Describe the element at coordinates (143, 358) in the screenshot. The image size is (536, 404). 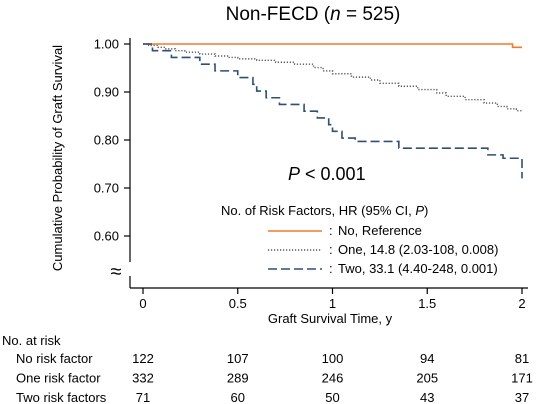
I see `risk-value: 122` at that location.